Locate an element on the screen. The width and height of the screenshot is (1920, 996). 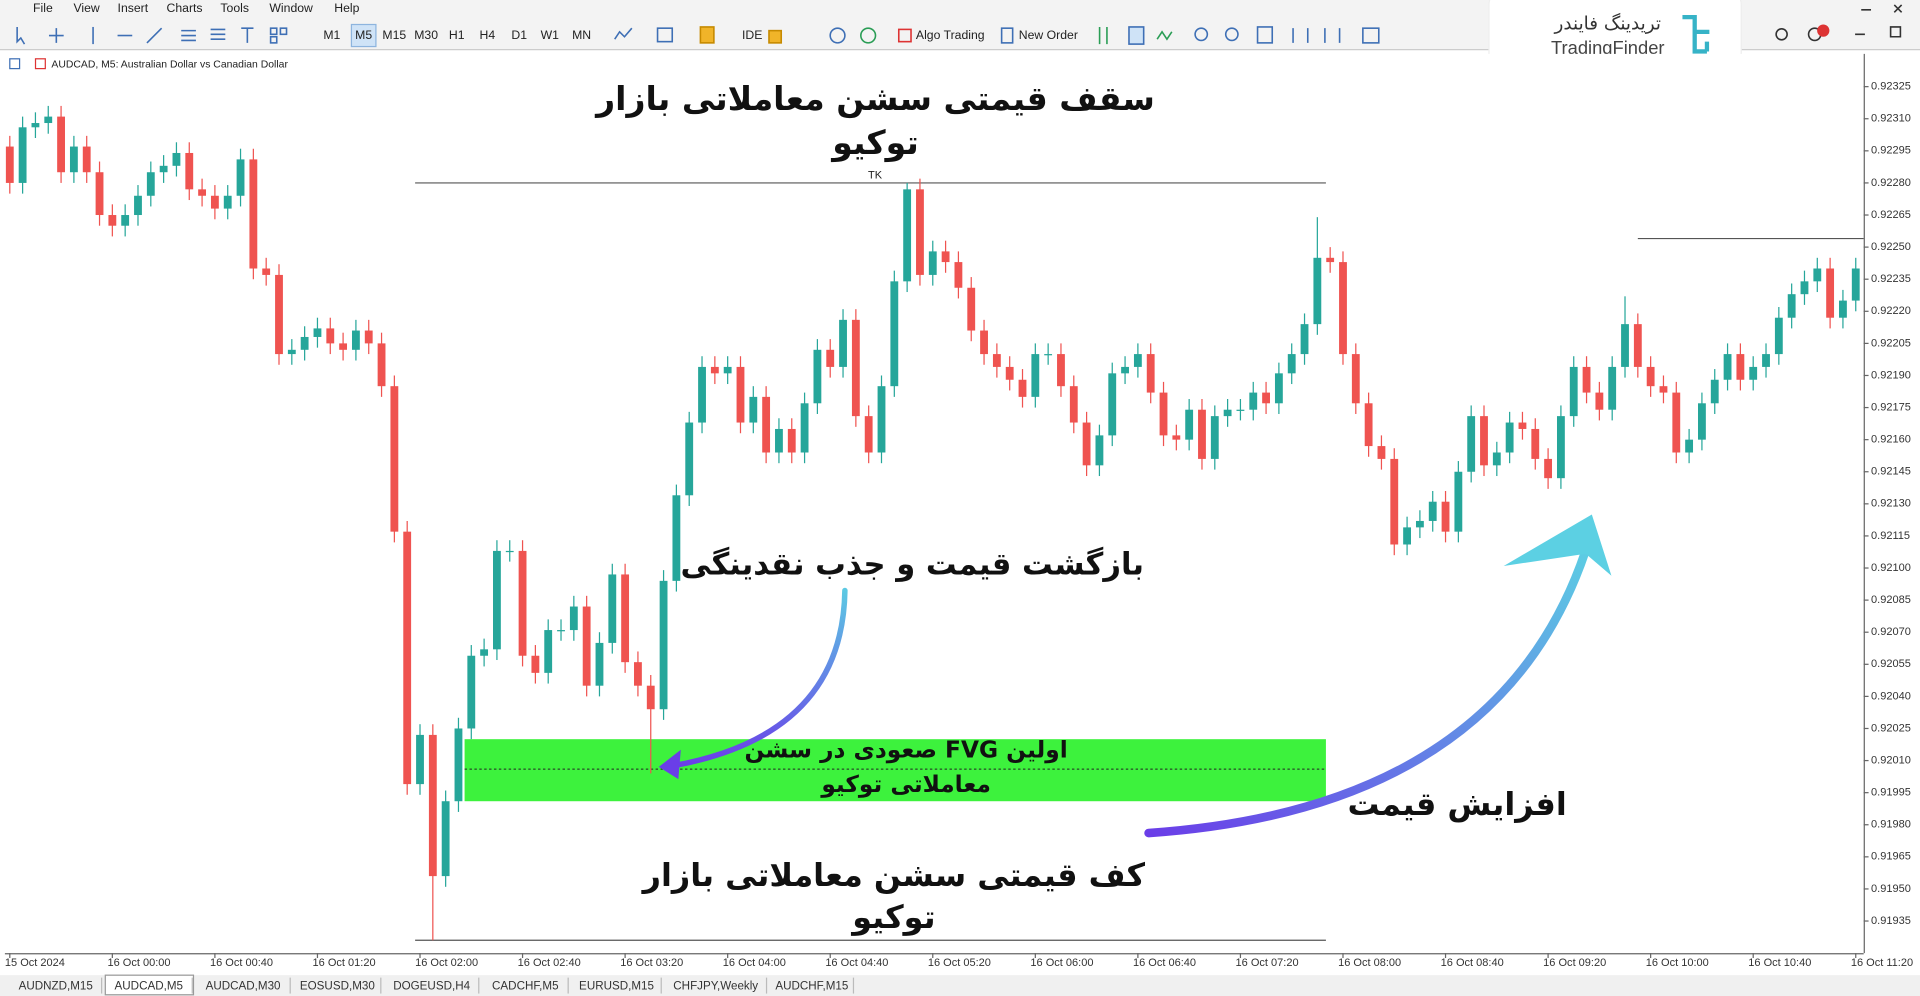
y-tick-label: 0.91995 is located at coordinates (1891, 793).